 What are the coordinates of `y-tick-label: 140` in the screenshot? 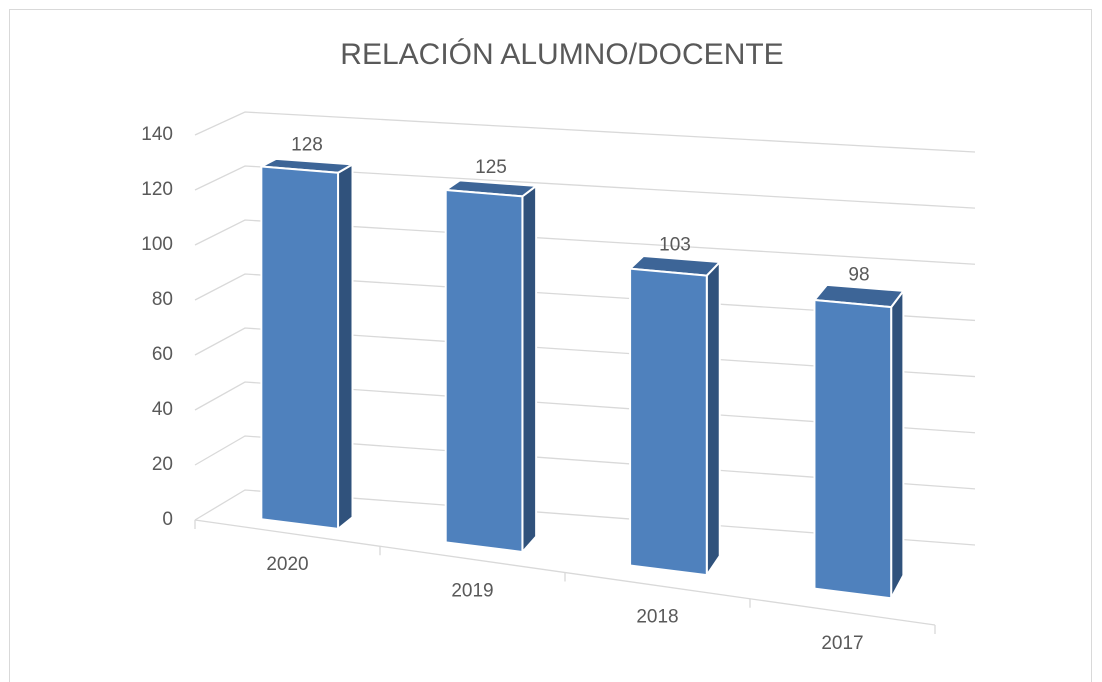 It's located at (157, 134).